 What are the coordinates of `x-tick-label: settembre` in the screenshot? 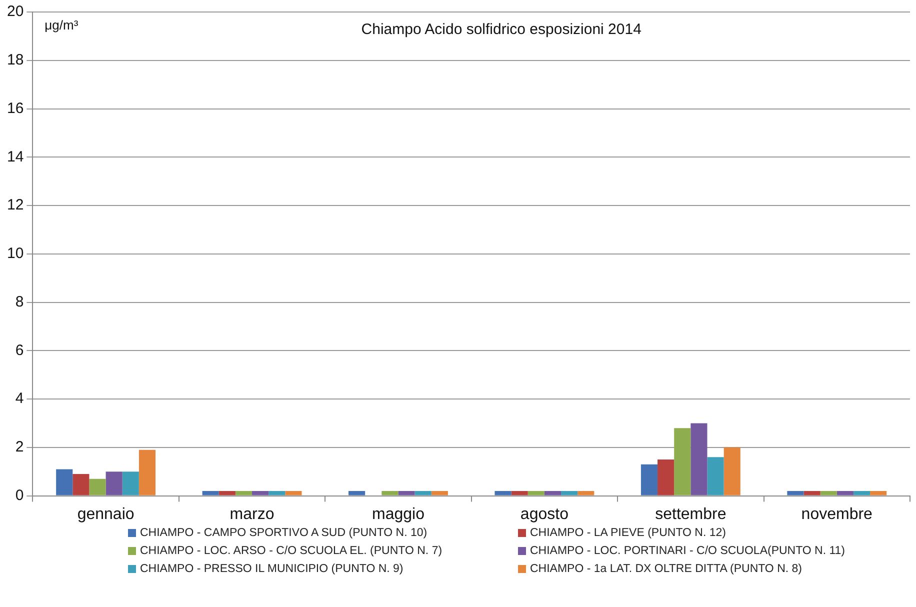 It's located at (690, 514).